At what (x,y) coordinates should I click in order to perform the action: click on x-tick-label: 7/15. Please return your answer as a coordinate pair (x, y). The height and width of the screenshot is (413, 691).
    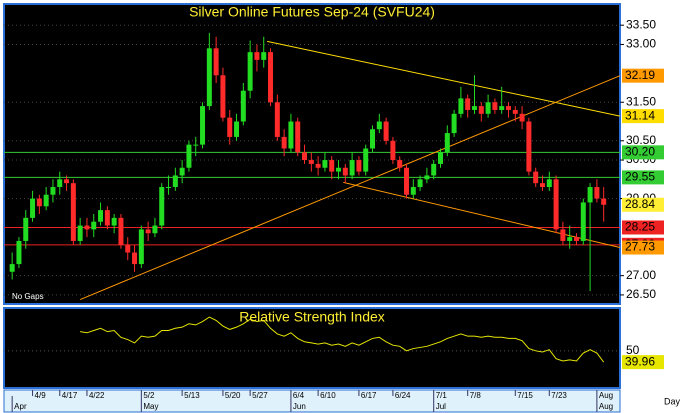
    Looking at the image, I should click on (525, 395).